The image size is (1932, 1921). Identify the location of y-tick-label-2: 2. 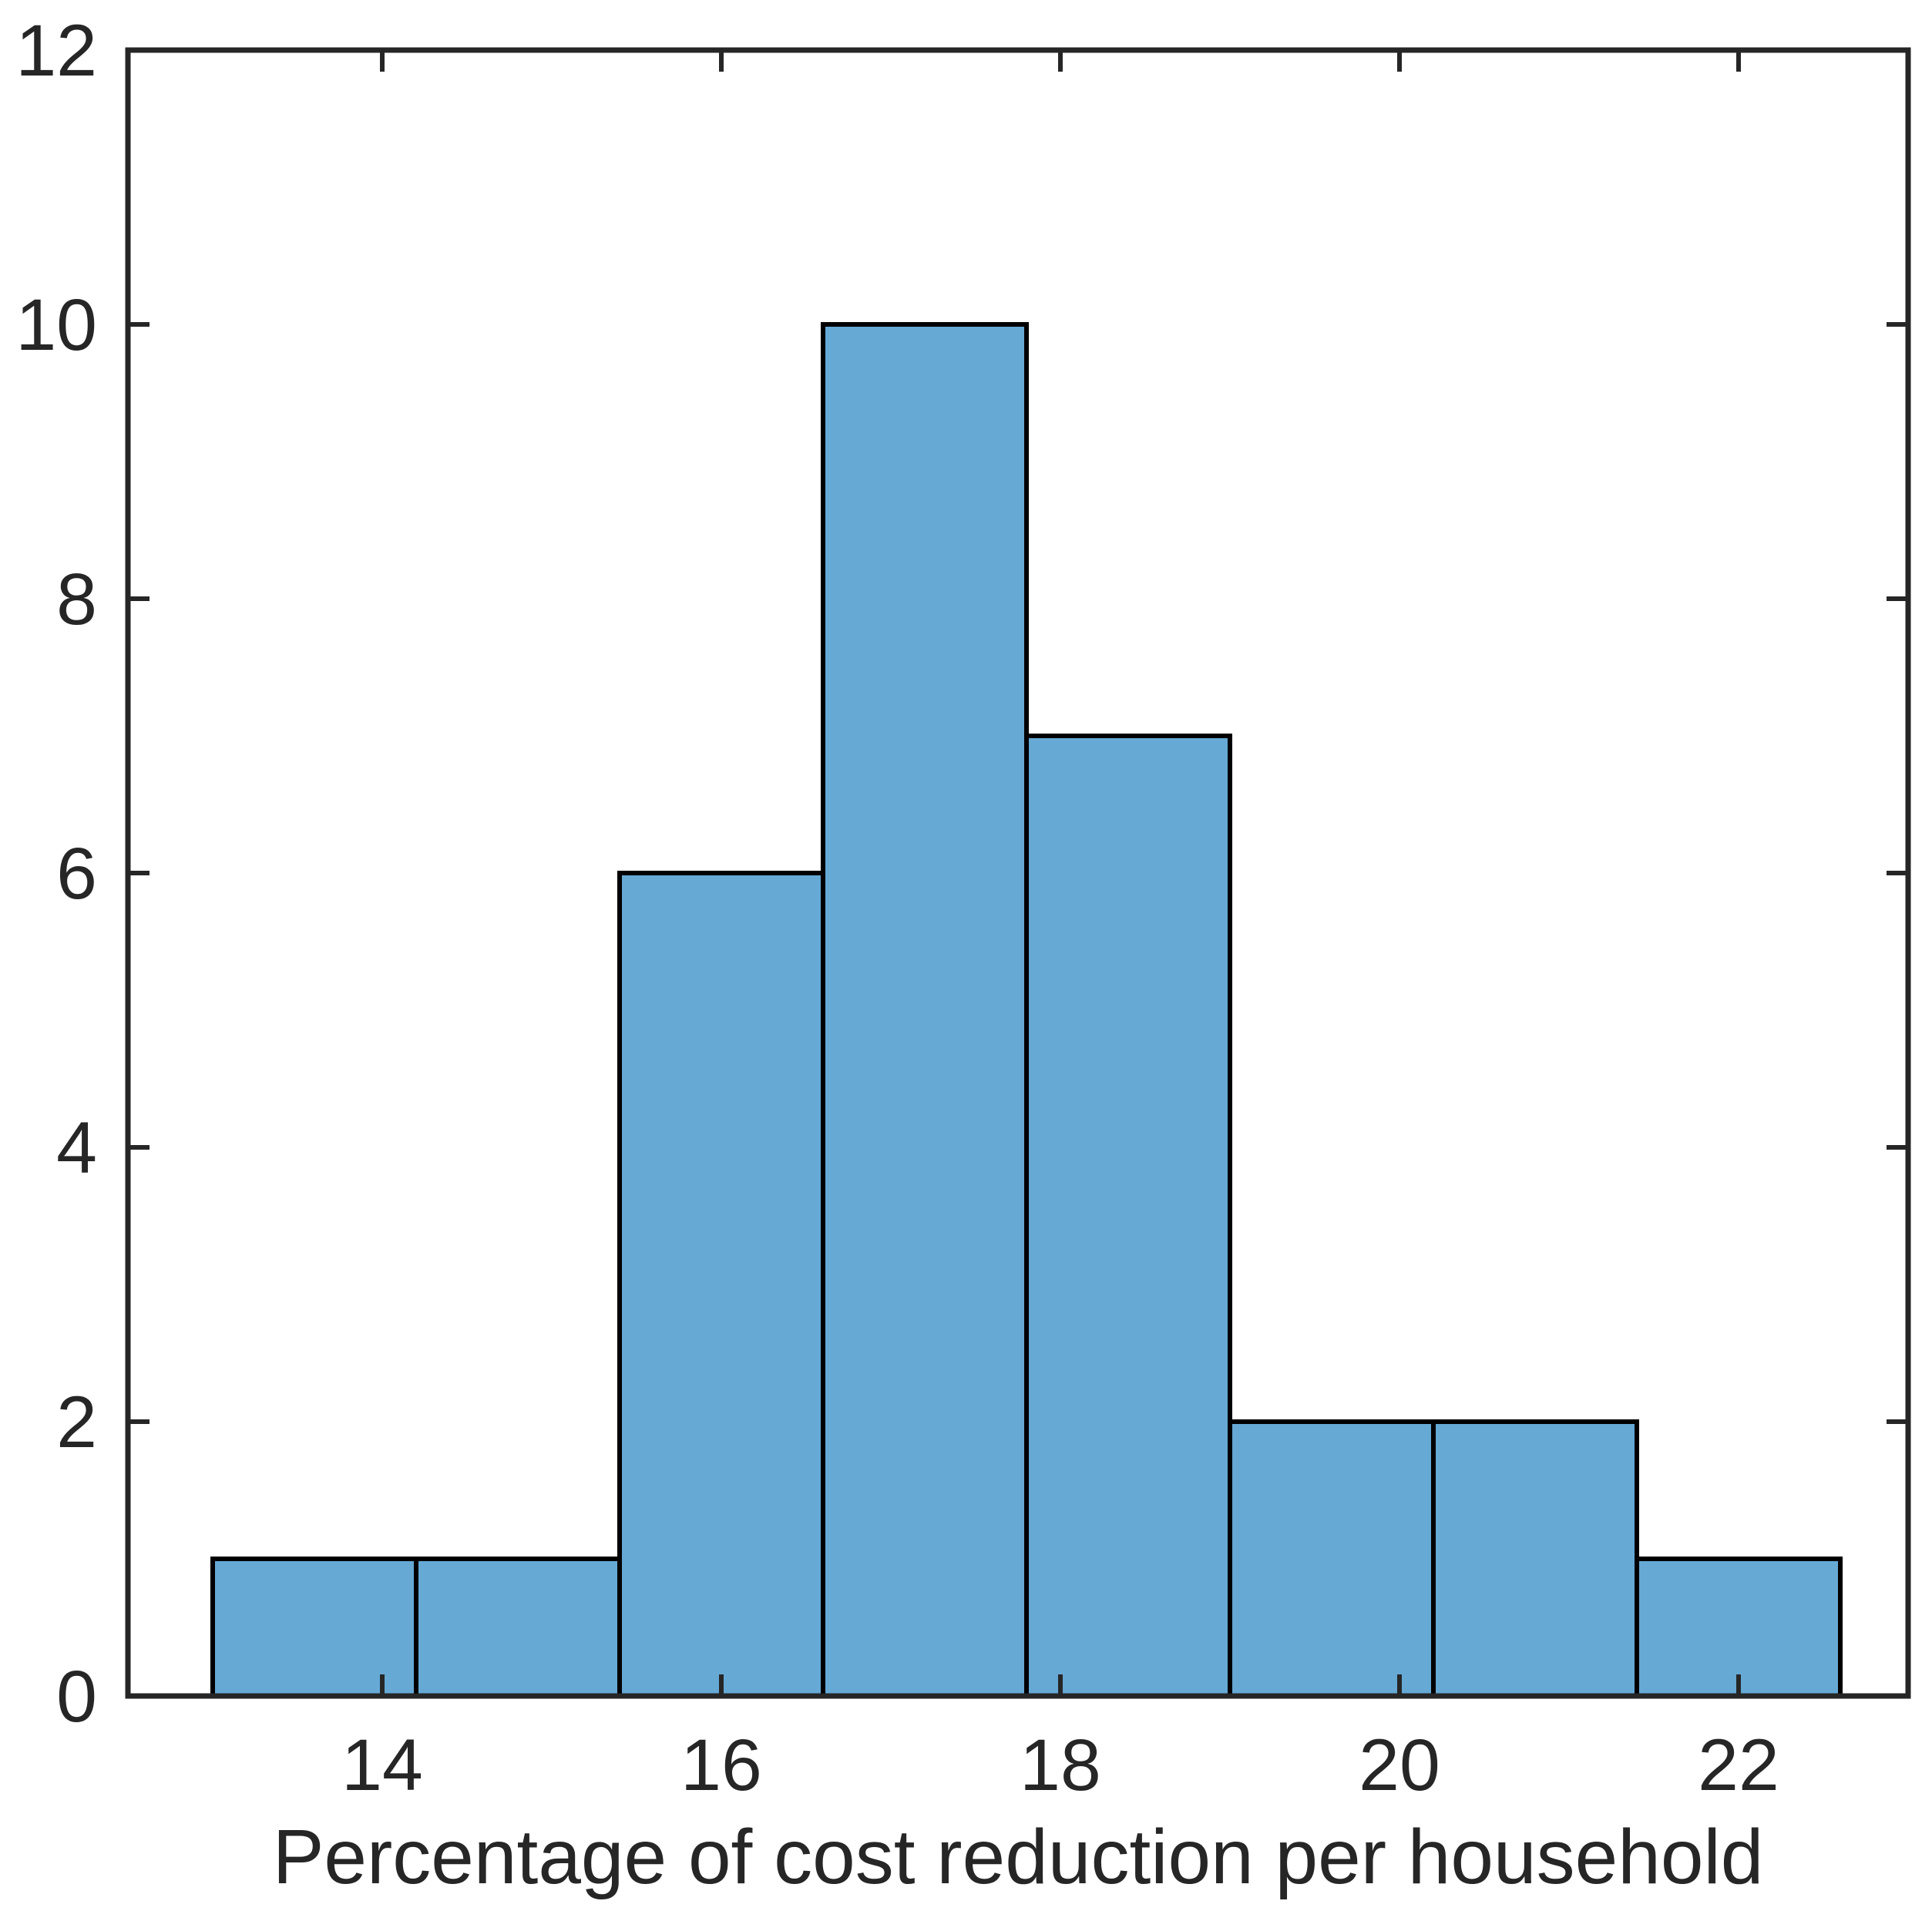
(77, 1422).